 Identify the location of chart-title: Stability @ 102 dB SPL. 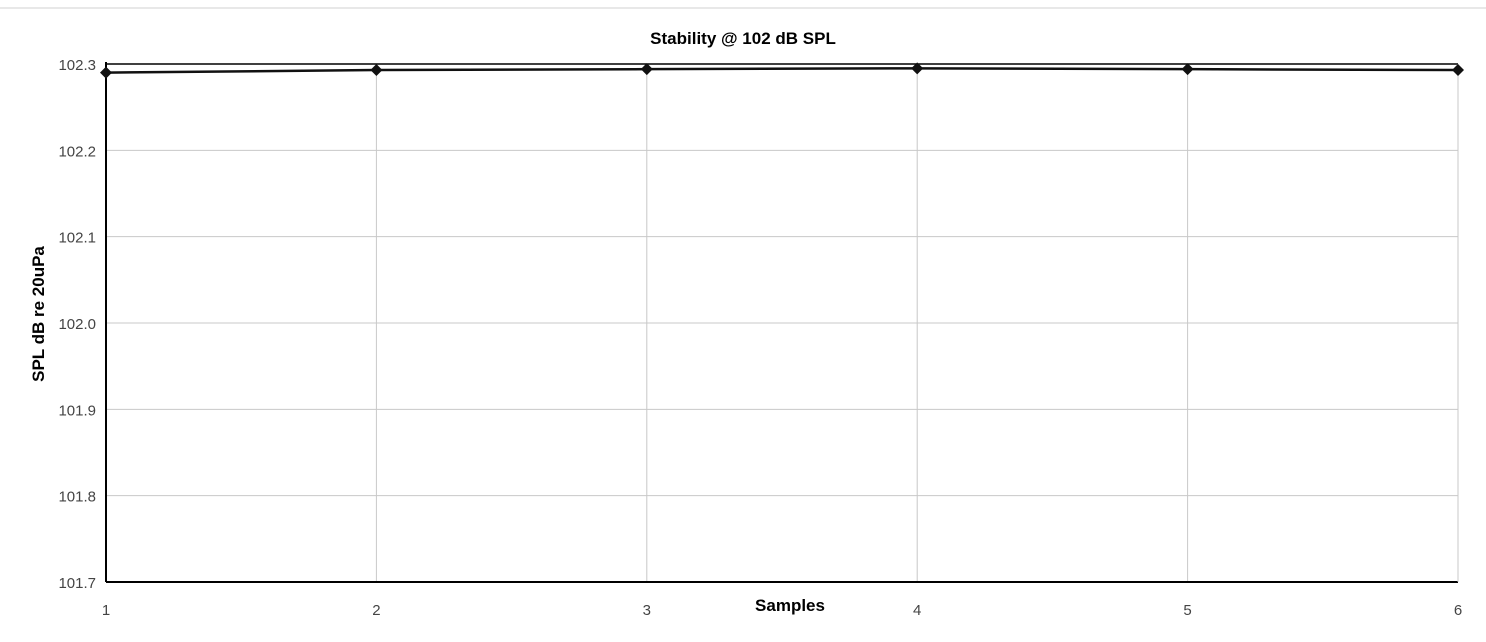
(743, 38).